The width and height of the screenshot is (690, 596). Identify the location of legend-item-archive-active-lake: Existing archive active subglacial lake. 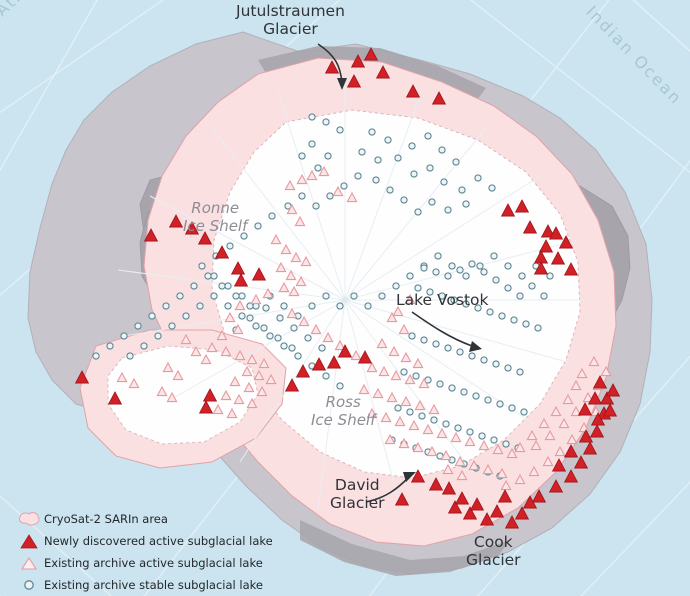
(138, 562).